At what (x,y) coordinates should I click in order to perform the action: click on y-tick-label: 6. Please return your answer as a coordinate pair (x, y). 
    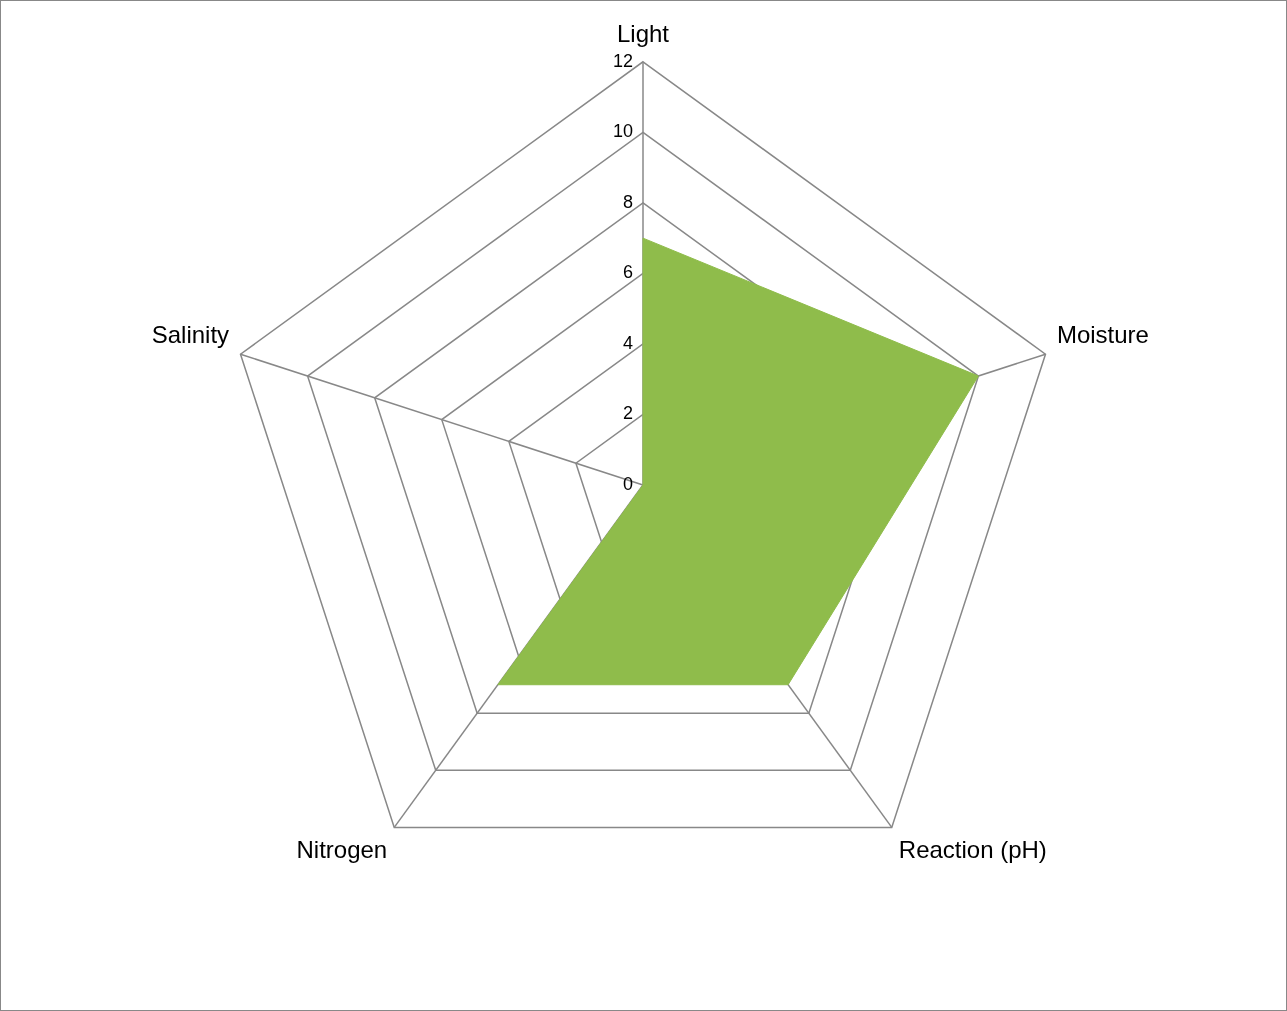
    Looking at the image, I should click on (627, 272).